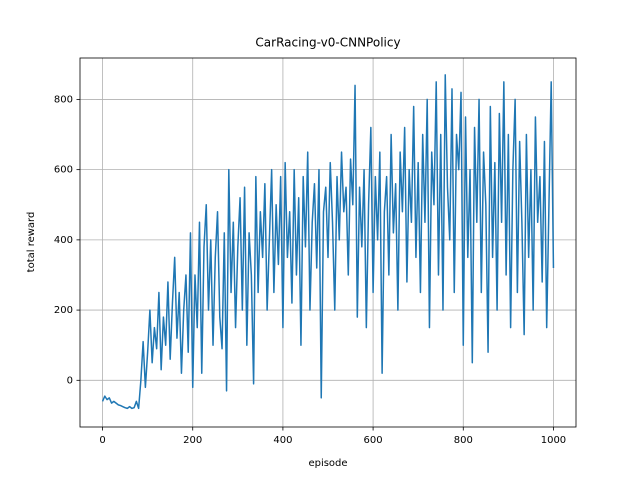 The height and width of the screenshot is (480, 640). I want to click on y-tick-label: 0, so click(70, 380).